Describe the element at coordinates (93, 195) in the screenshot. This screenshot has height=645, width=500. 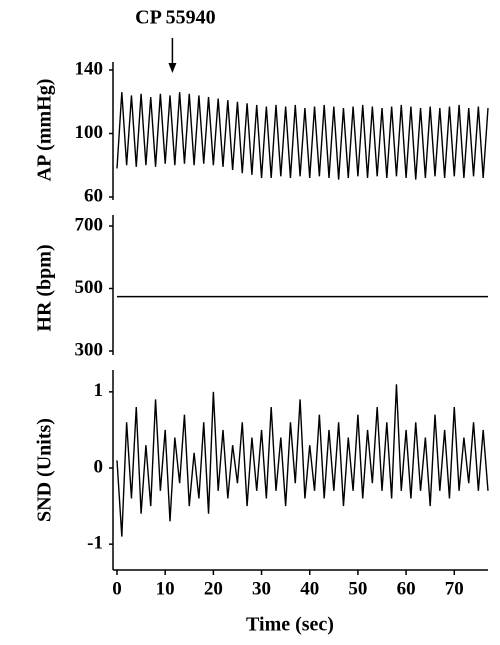
I see `y-tick-label: 60` at that location.